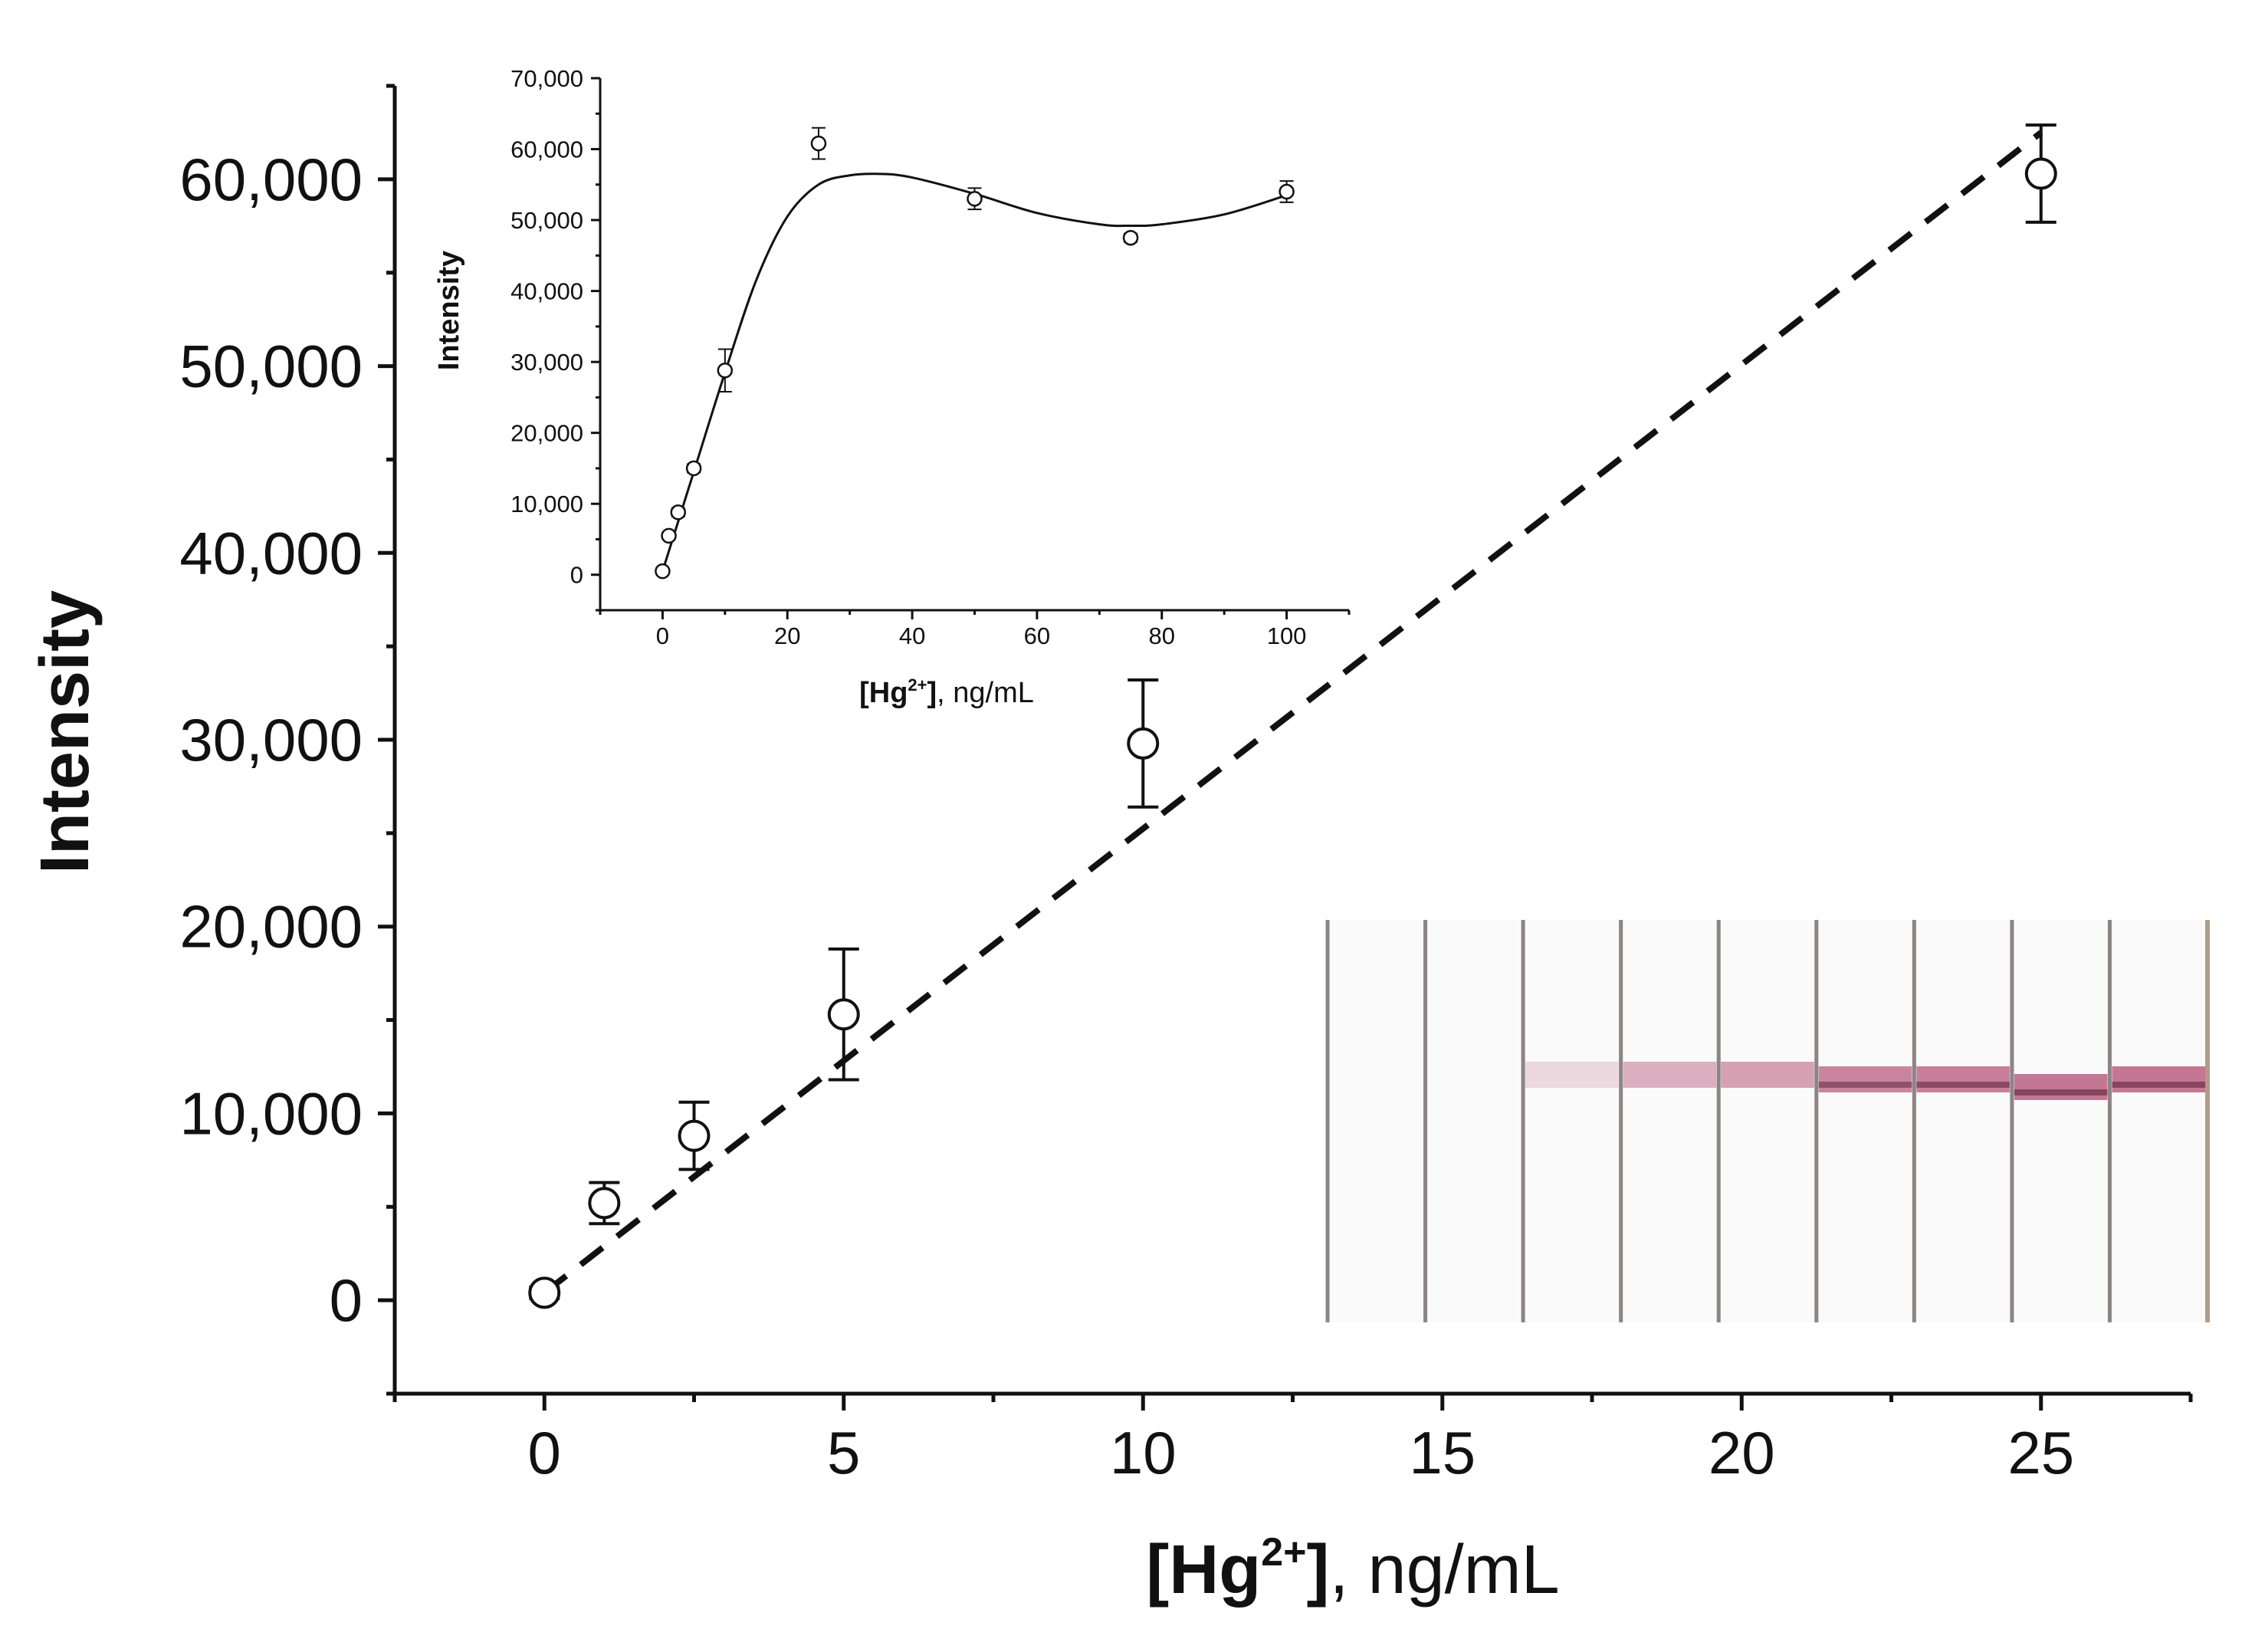 The height and width of the screenshot is (1652, 2265). What do you see at coordinates (546, 78) in the screenshot?
I see `inset-y-tick-label: 70,000` at bounding box center [546, 78].